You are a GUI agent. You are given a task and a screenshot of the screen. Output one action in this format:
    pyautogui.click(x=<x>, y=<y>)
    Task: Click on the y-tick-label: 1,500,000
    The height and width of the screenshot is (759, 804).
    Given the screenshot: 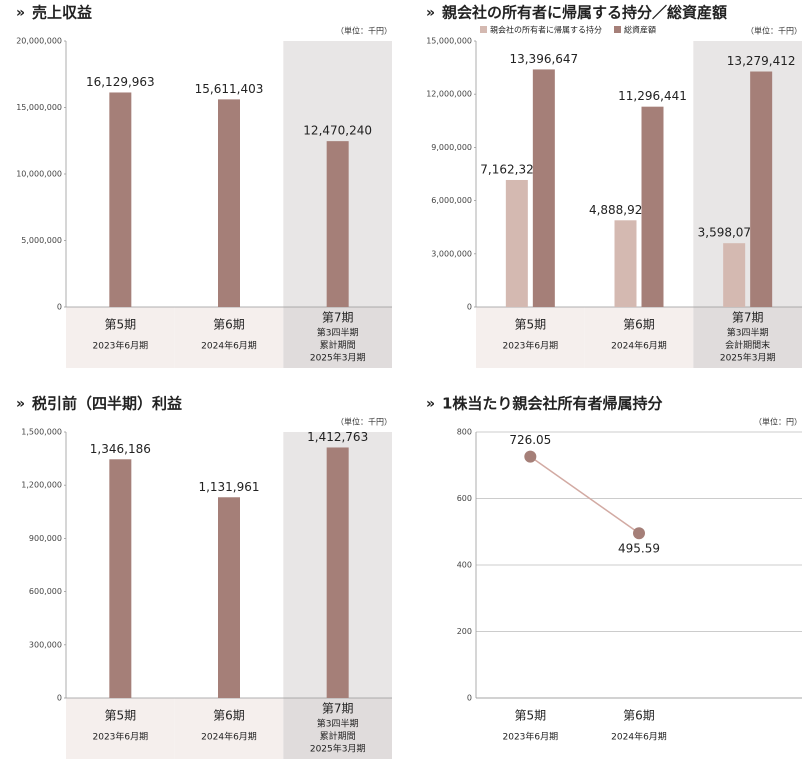 What is the action you would take?
    pyautogui.click(x=41, y=432)
    